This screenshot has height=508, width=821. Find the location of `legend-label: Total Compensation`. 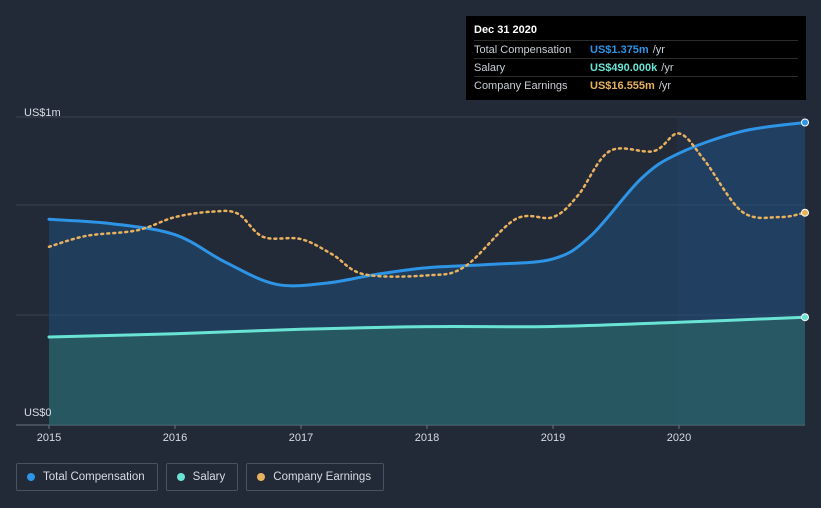

legend-label: Total Compensation is located at coordinates (94, 477).